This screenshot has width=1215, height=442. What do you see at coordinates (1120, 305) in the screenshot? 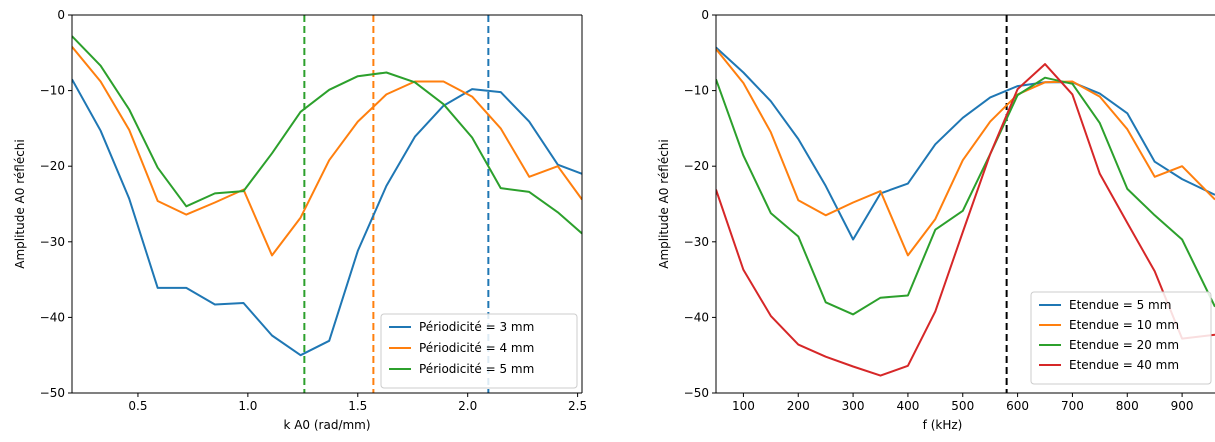
I see `legend-label-0: Etendue = 5 mm` at bounding box center [1120, 305].